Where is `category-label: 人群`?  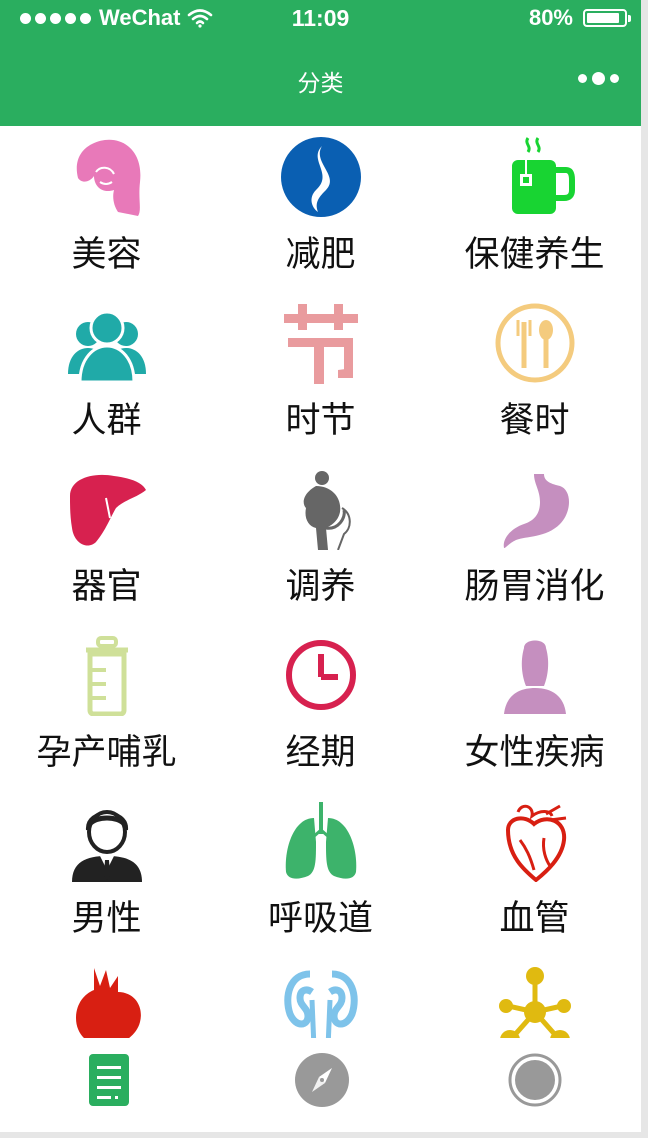 category-label: 人群 is located at coordinates (106, 421).